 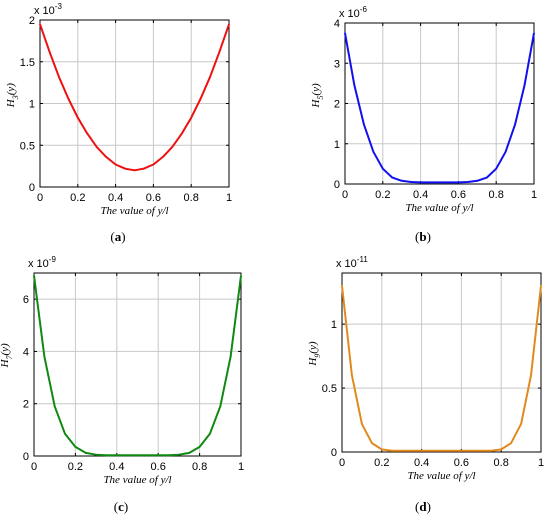 I want to click on y-axis-label-tail: (y), so click(x=5, y=349).